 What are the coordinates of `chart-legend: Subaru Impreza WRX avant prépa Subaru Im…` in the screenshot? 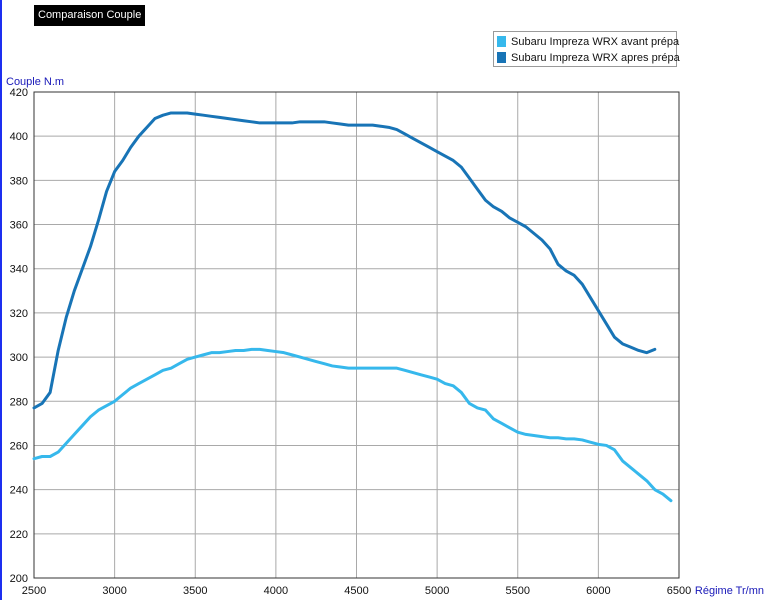 It's located at (586, 49).